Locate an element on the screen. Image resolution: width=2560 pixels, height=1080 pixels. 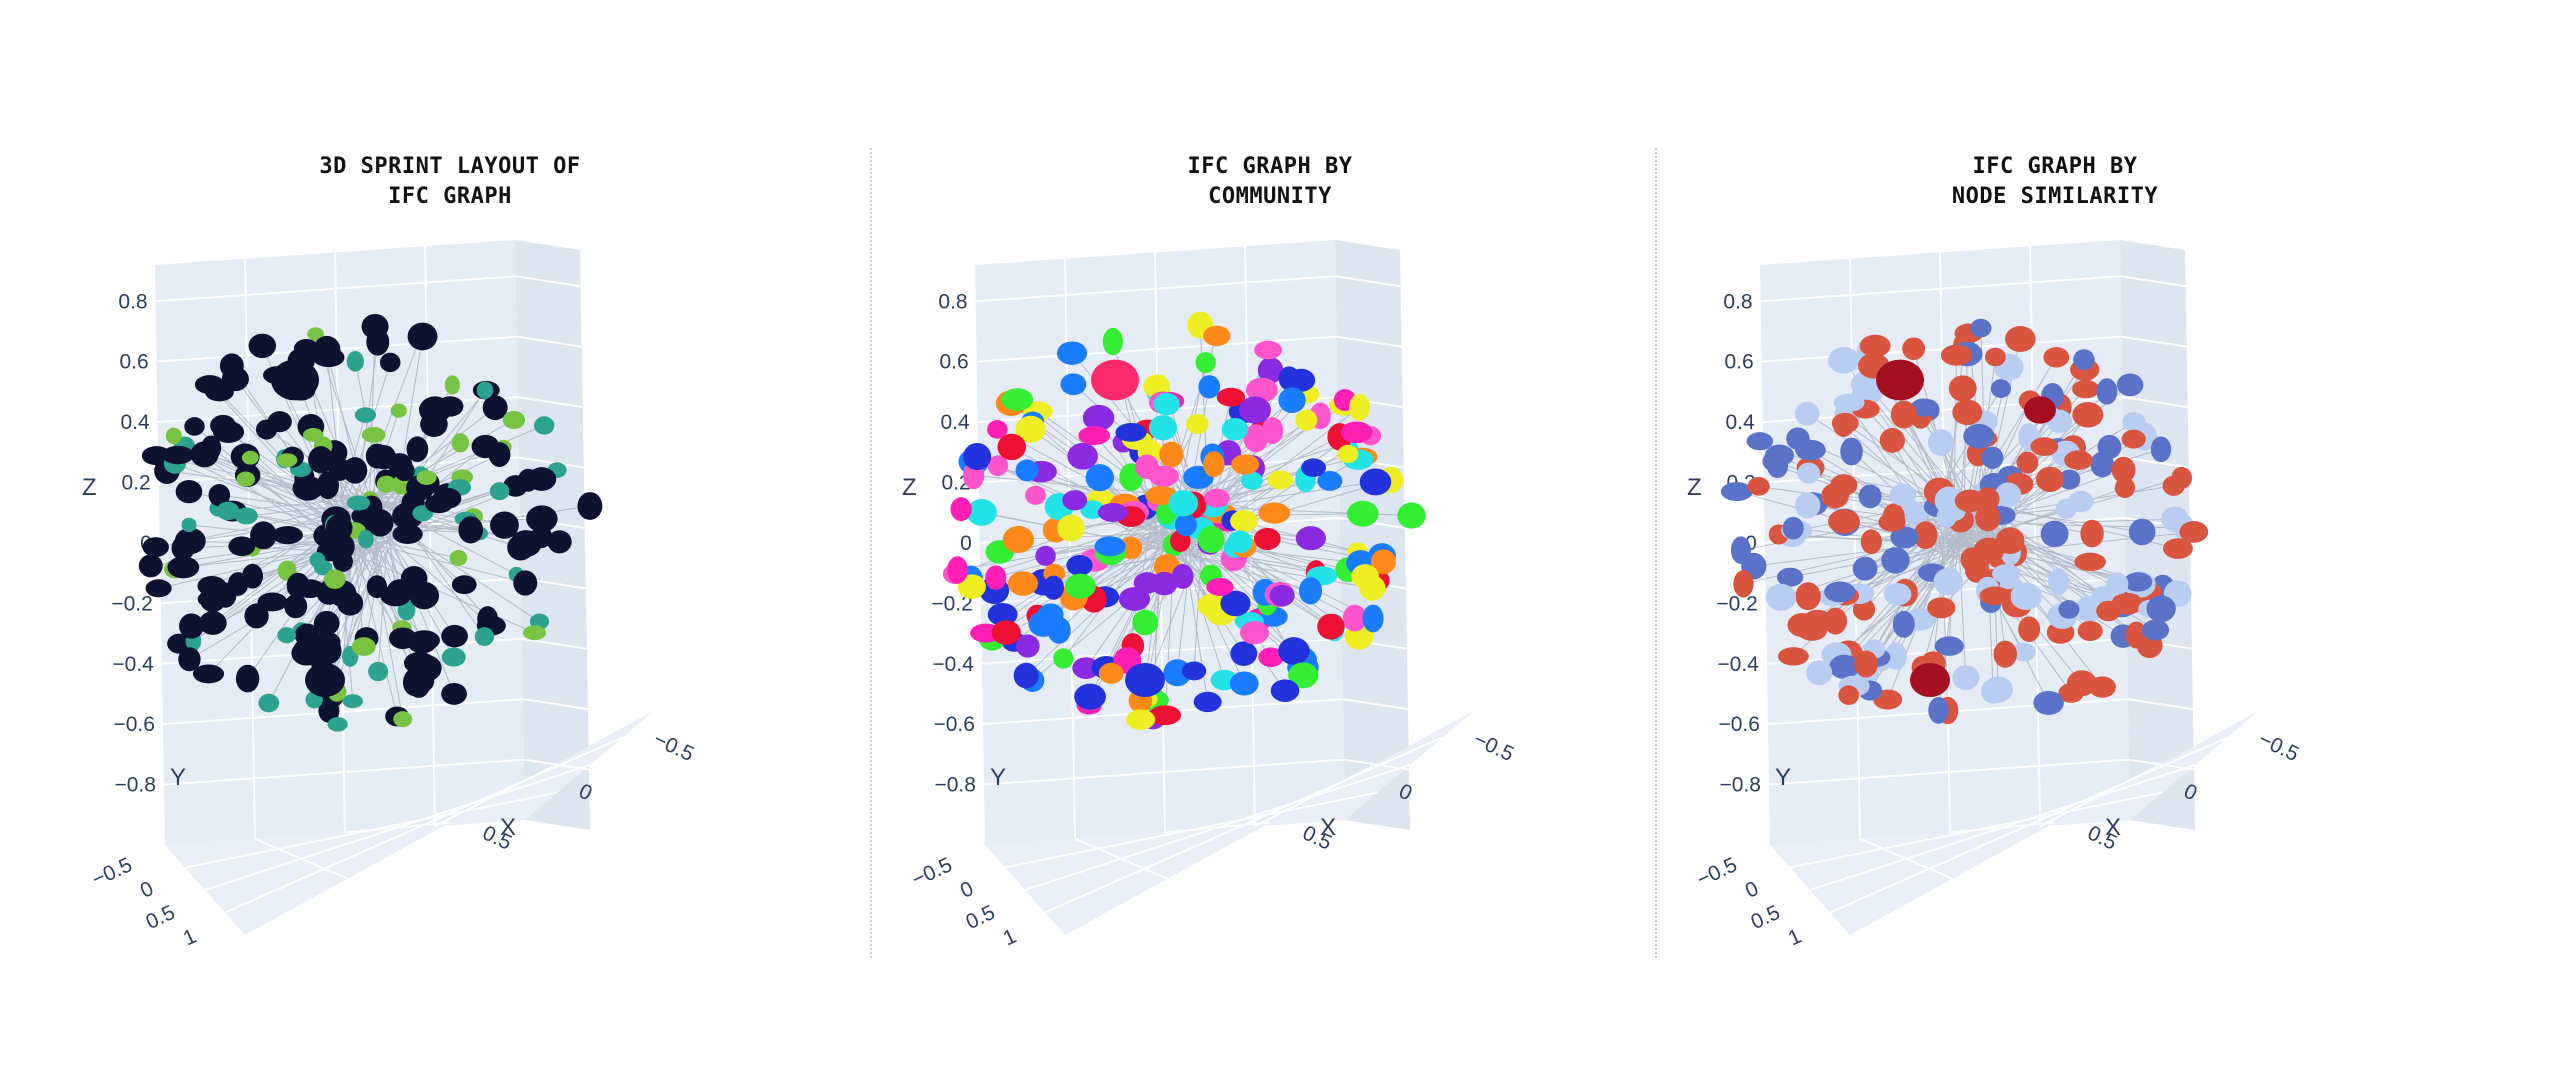
z-tick-label: 0.6 is located at coordinates (133, 362).